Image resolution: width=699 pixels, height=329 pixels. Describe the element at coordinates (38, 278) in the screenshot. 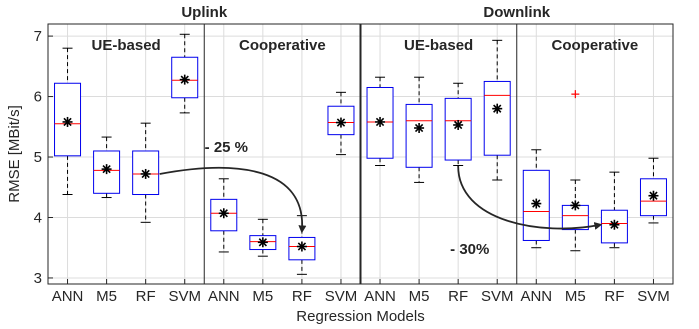

I see `y-tick-label: 3` at that location.